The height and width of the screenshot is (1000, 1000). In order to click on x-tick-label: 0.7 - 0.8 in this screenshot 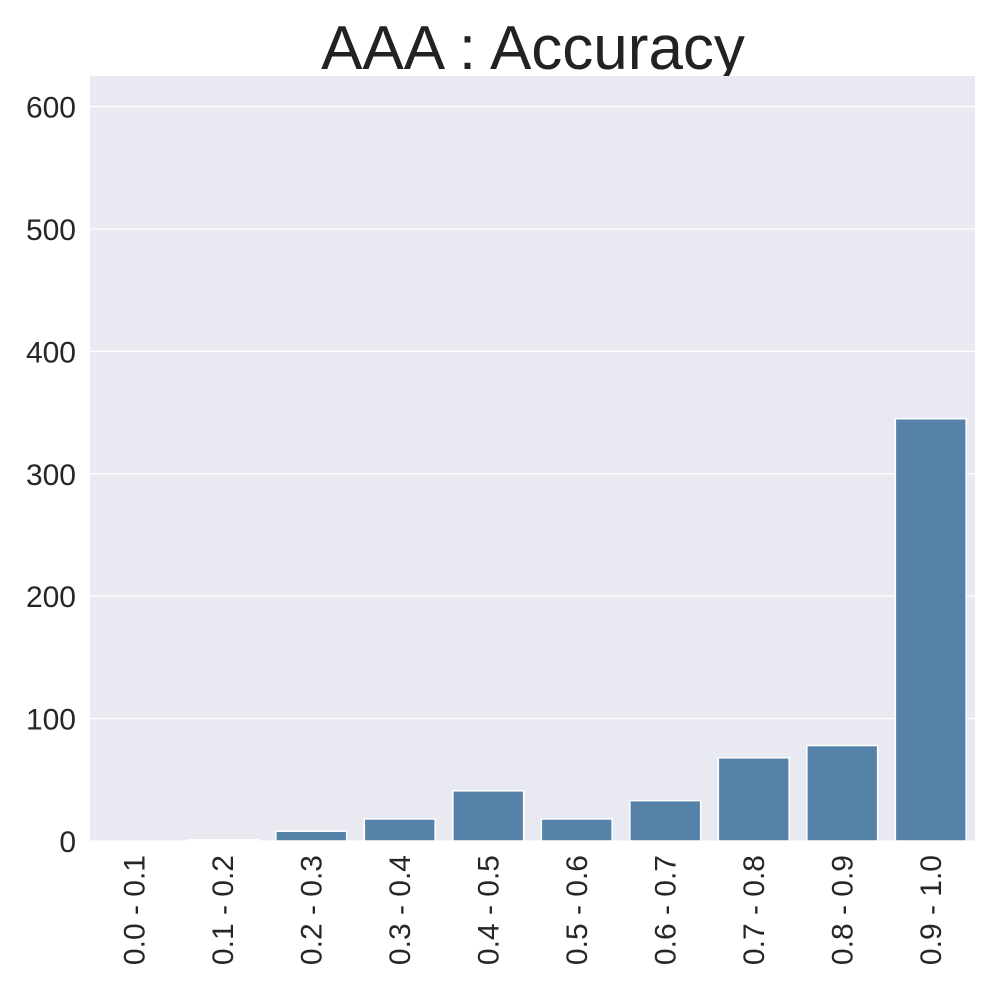, I will do `click(754, 910)`.